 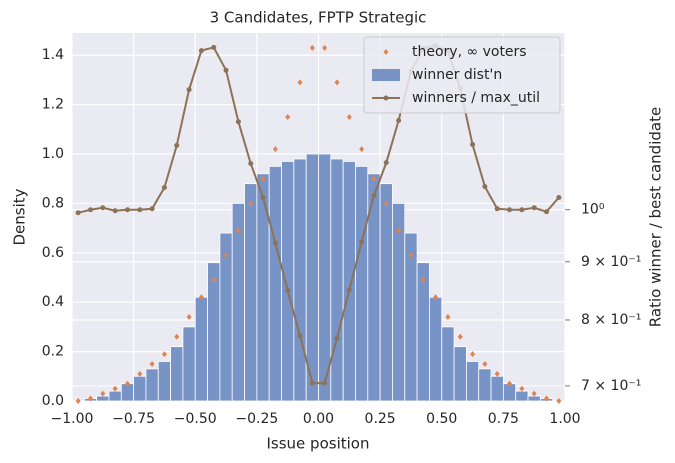 What do you see at coordinates (457, 75) in the screenshot?
I see `legend-label: winner dist'n` at bounding box center [457, 75].